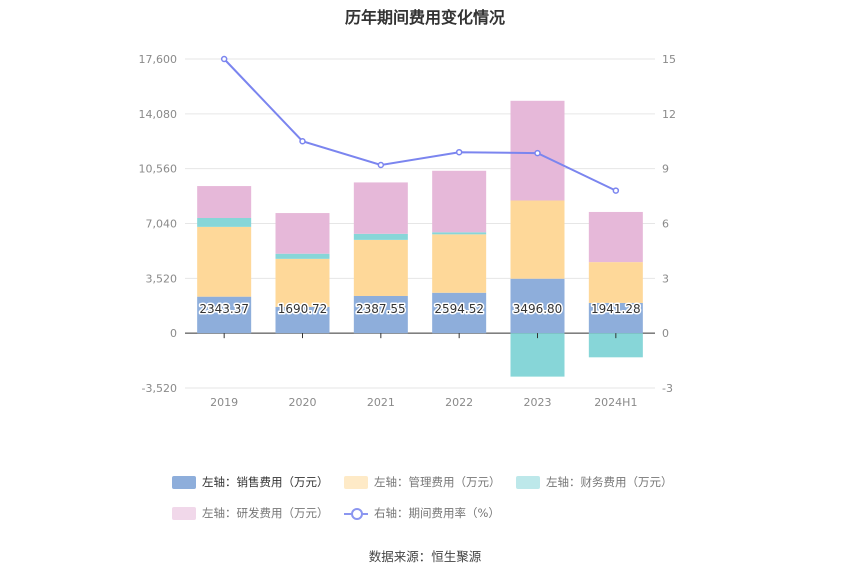  What do you see at coordinates (616, 309) in the screenshot?
I see `data-label-sales: 1941.28` at bounding box center [616, 309].